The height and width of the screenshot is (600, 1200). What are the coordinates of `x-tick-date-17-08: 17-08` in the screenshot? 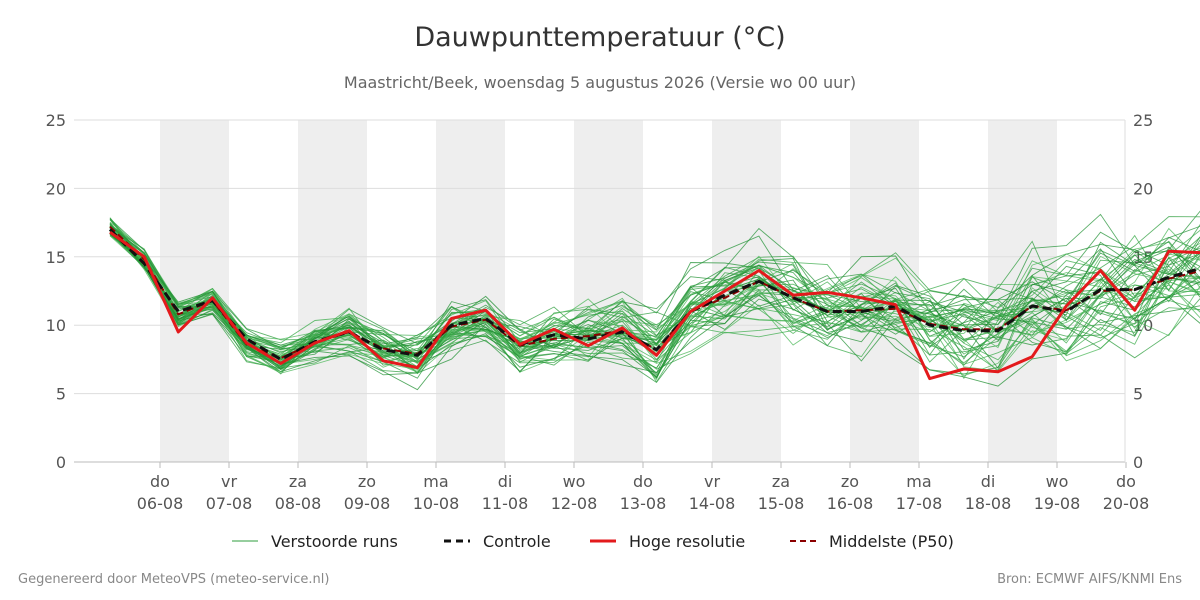 It's located at (919, 503).